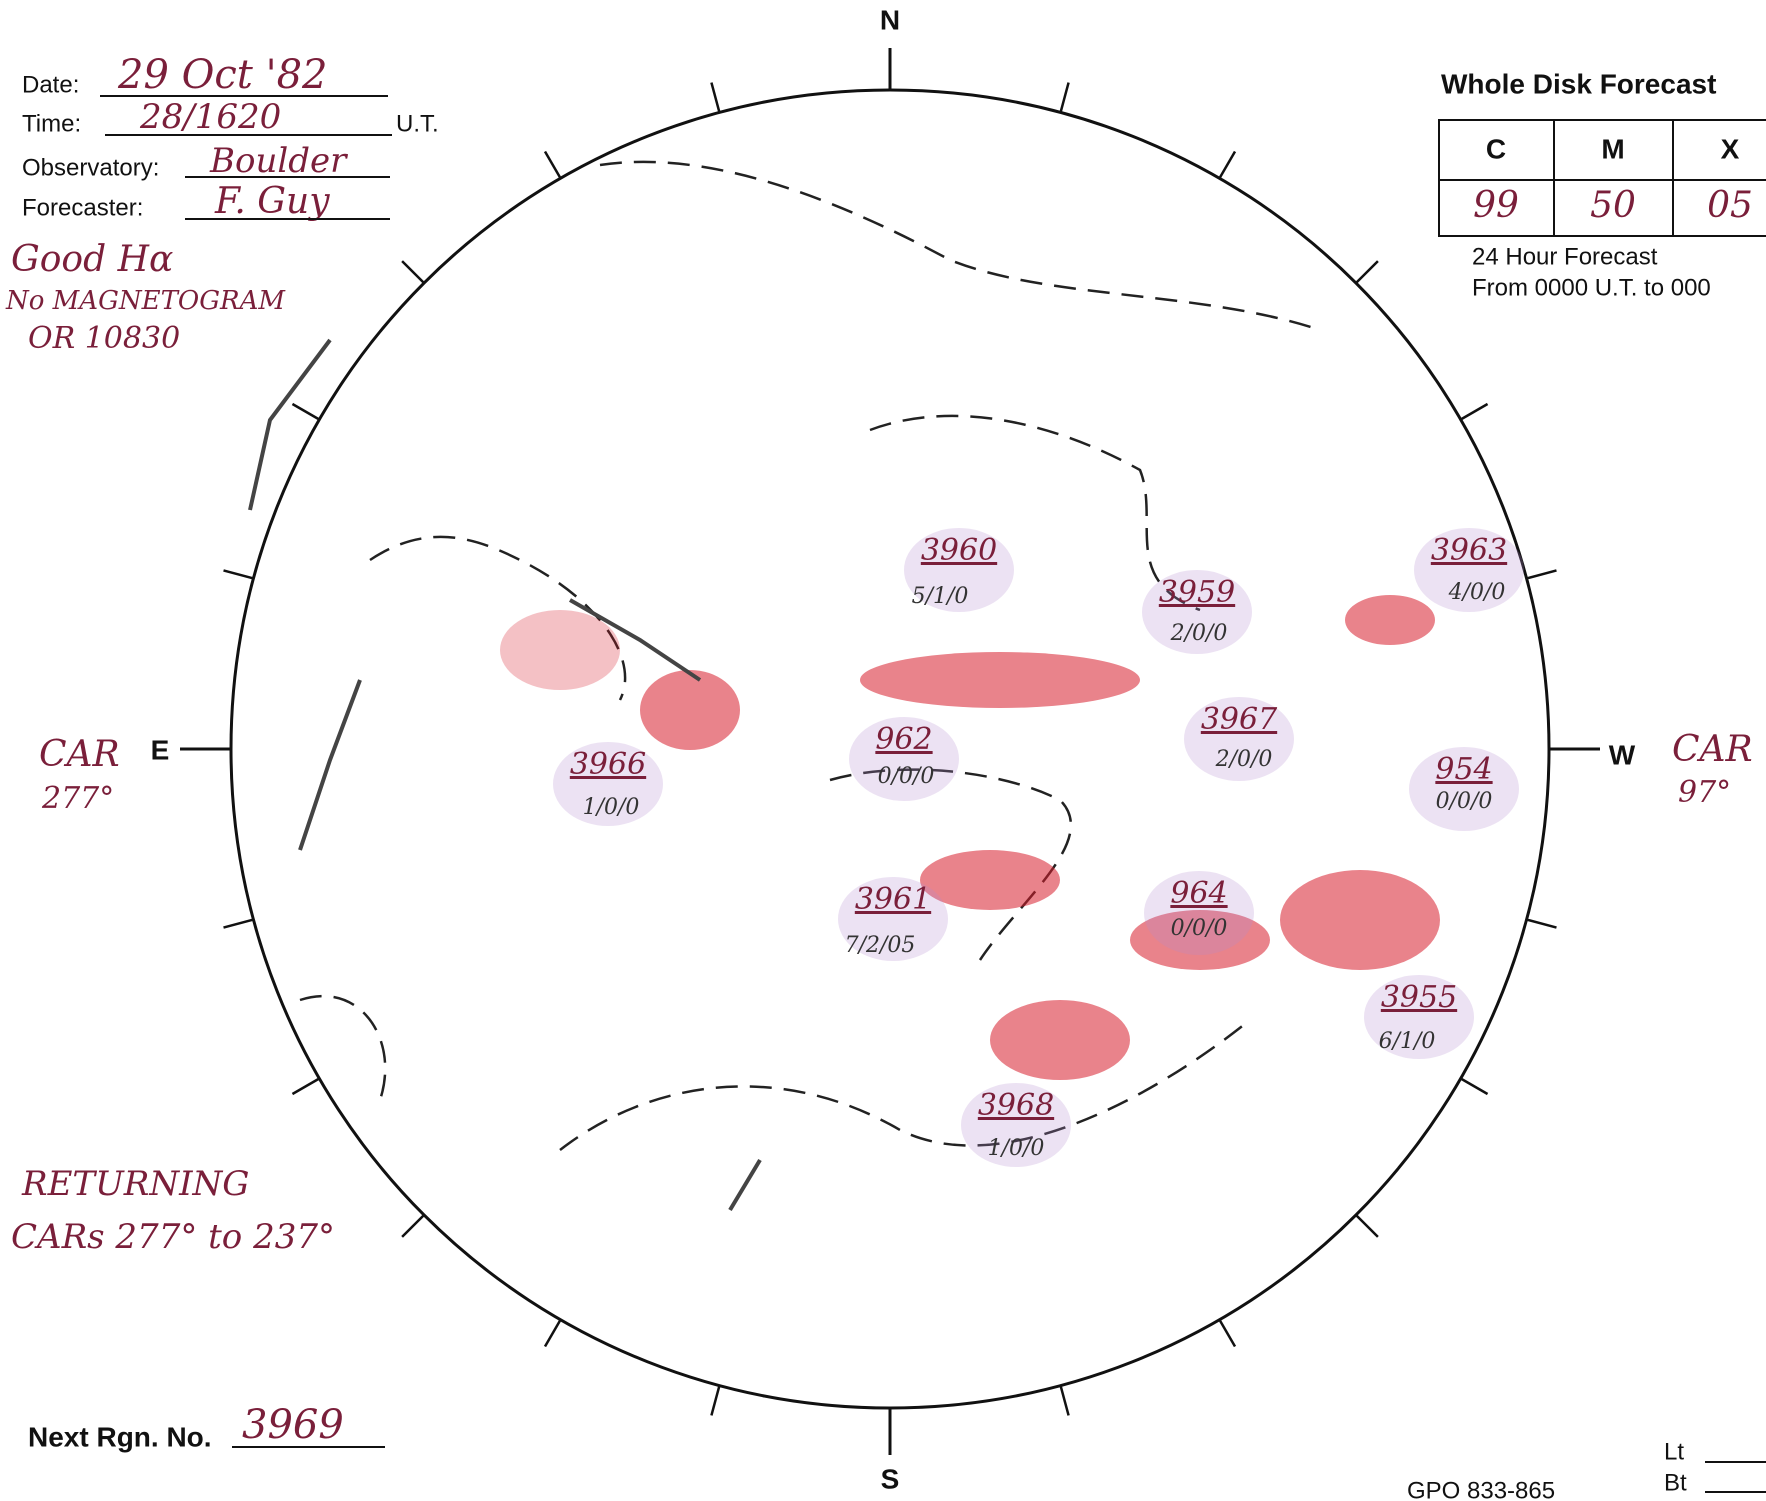  Describe the element at coordinates (1675, 1482) in the screenshot. I see `bt: Bt` at that location.